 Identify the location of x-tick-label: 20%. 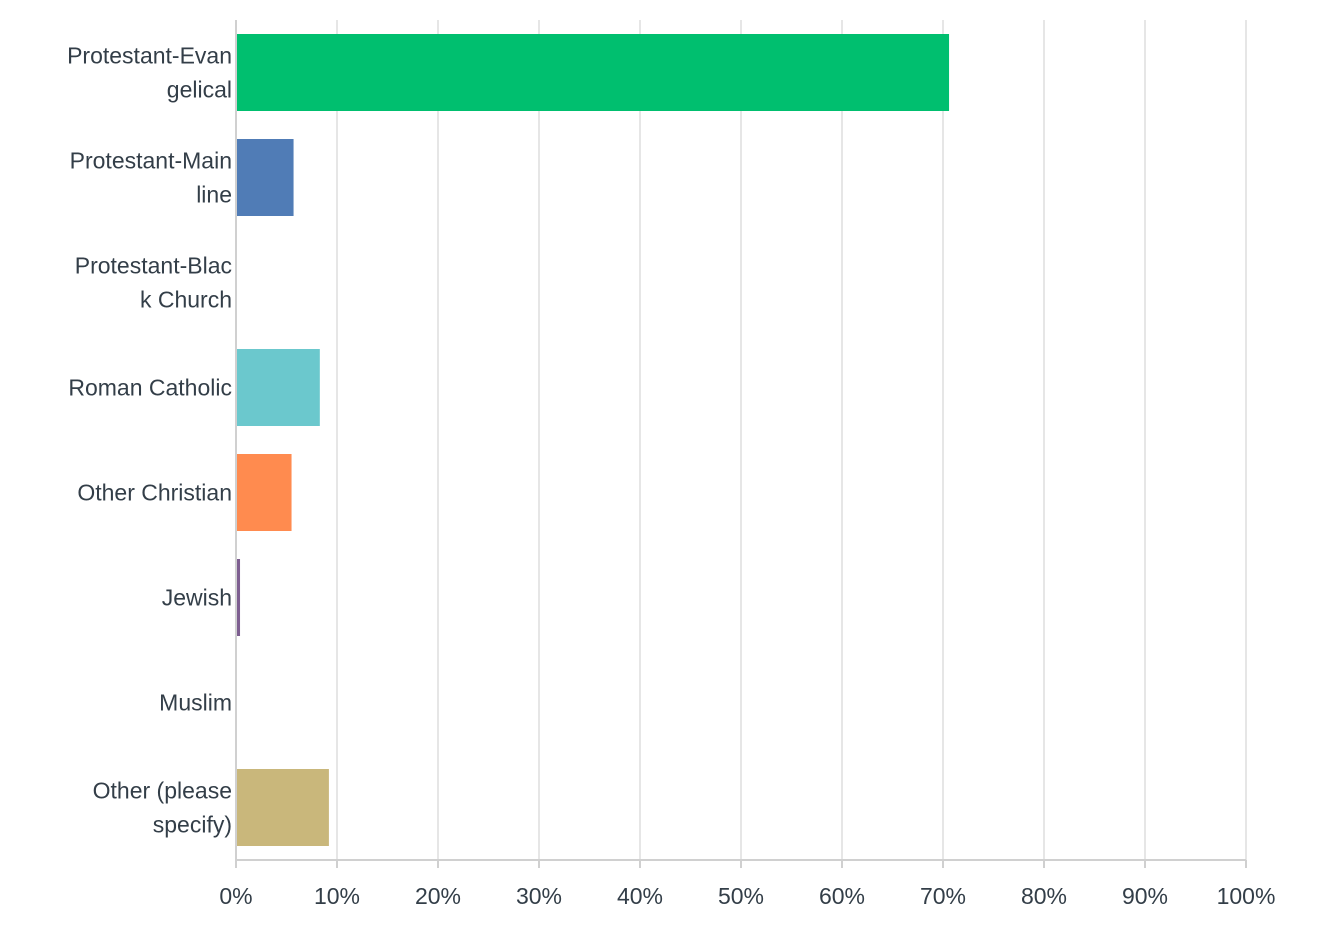
(438, 896).